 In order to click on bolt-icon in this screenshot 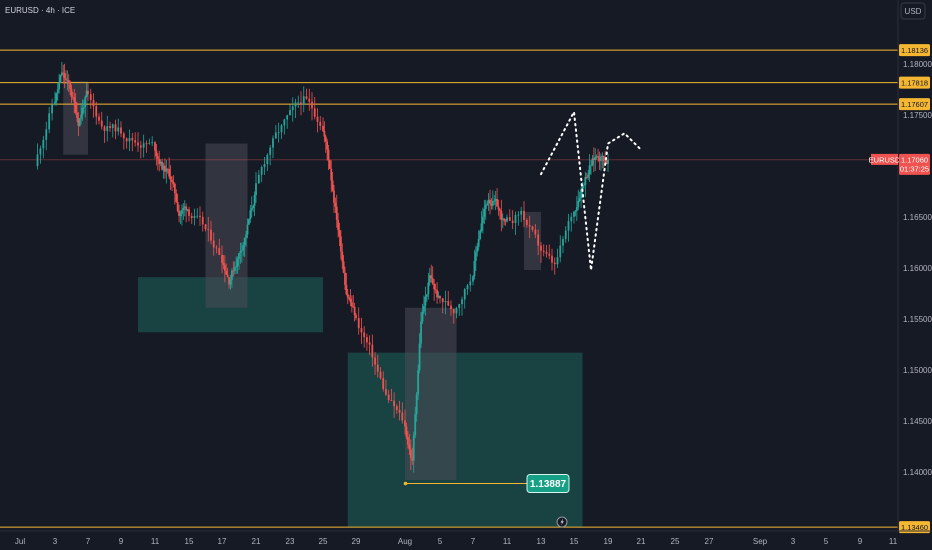, I will do `click(562, 522)`.